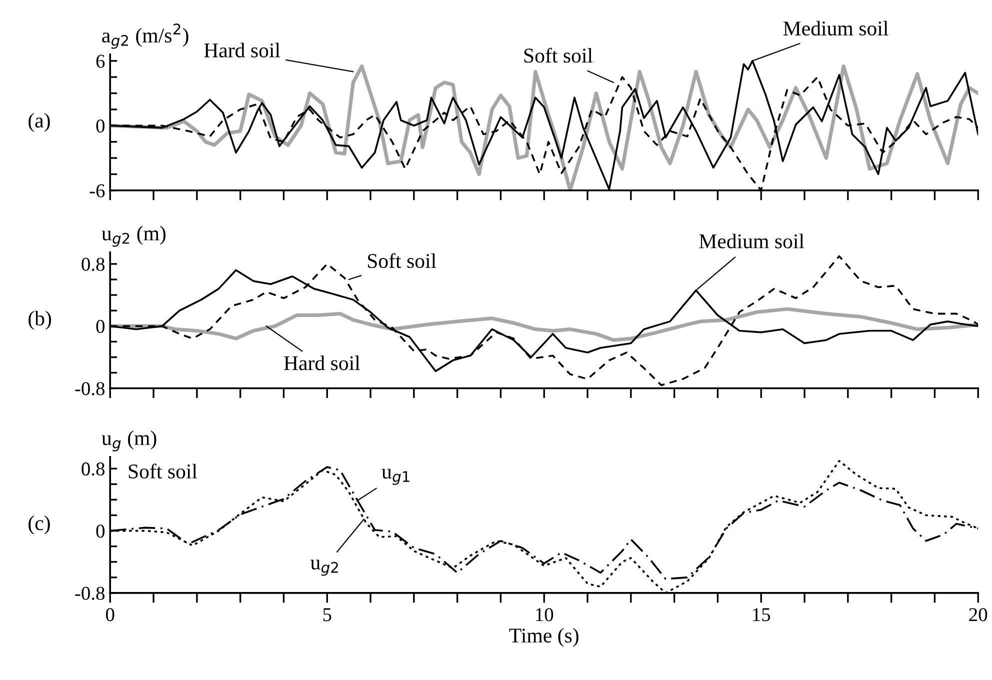 This screenshot has width=992, height=680. I want to click on x-tick-label: 5, so click(327, 615).